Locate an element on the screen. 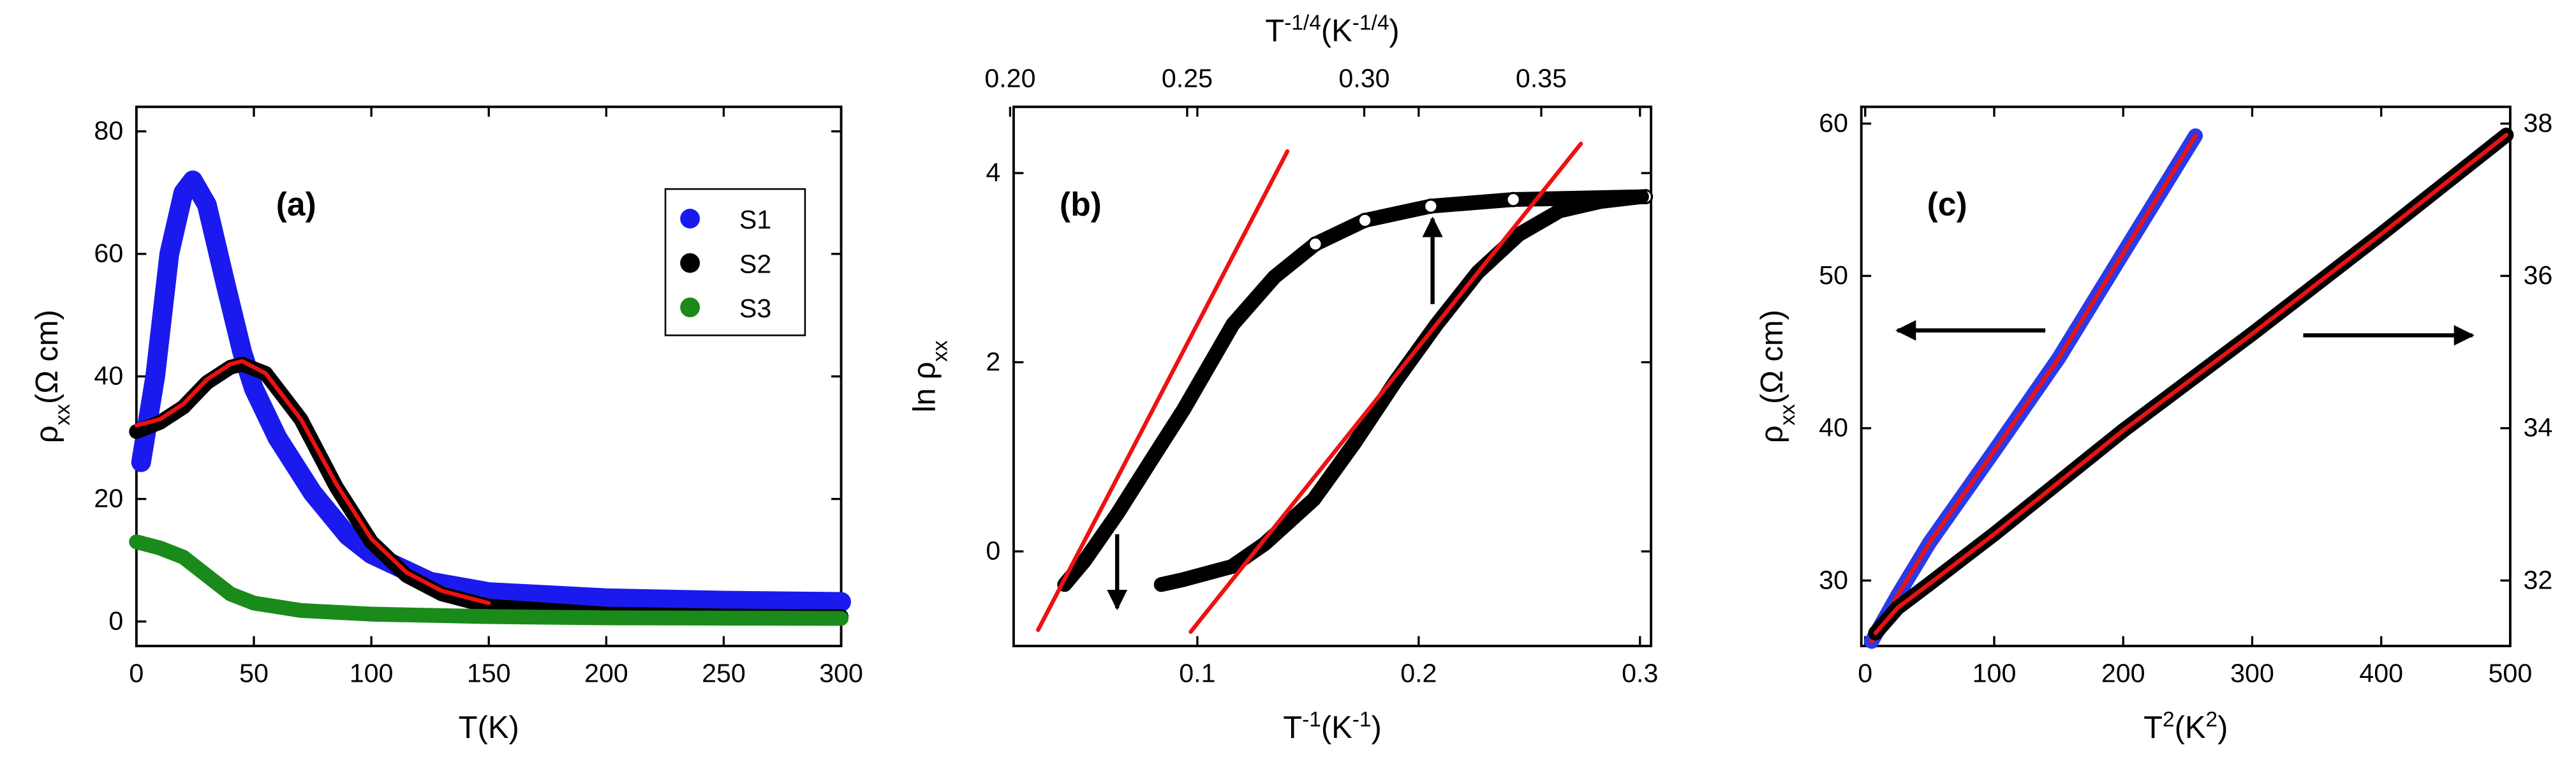  panel-label: (a) is located at coordinates (296, 203).